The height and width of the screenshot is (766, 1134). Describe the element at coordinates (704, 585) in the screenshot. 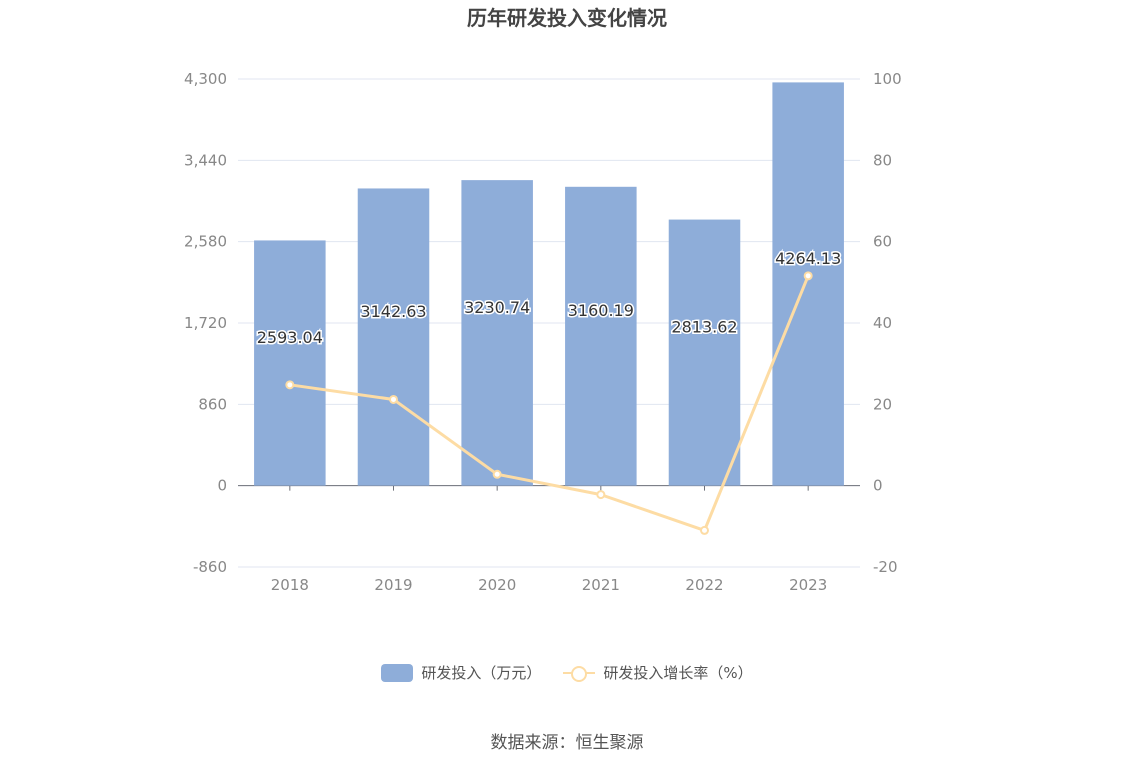

I see `x-tick-label: 2022` at that location.